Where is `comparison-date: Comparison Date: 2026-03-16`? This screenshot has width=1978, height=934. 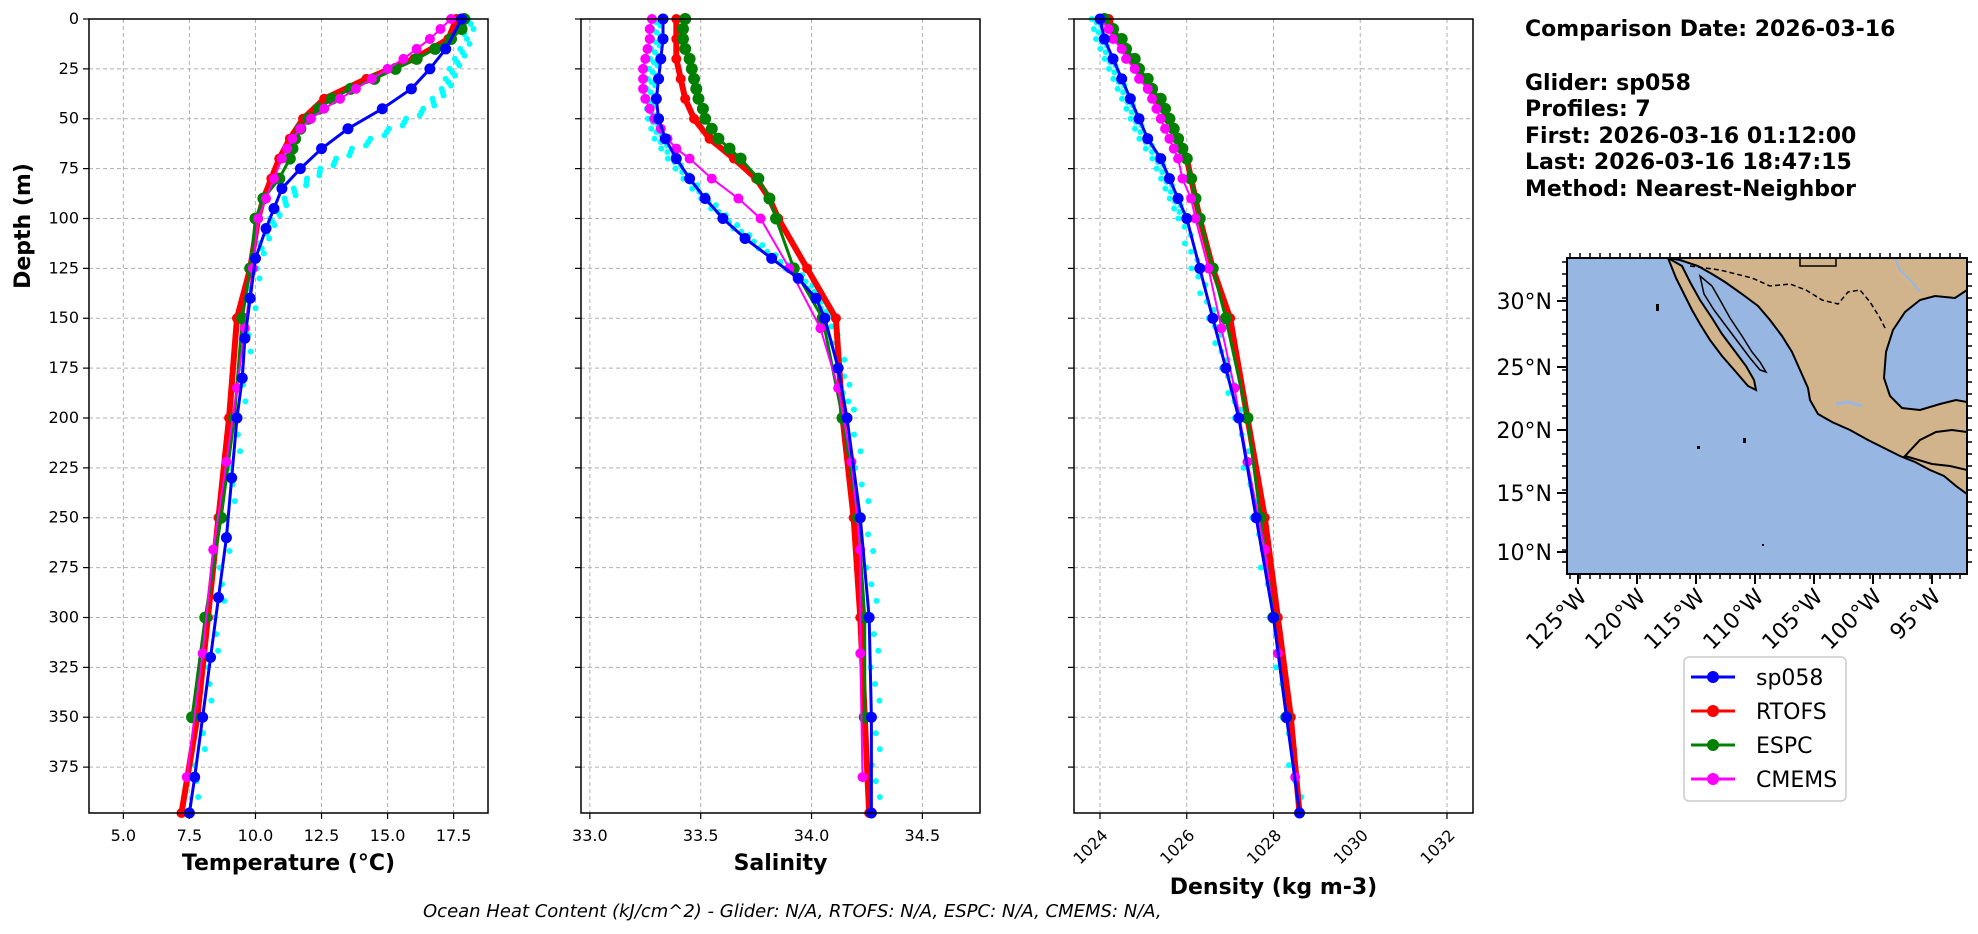
comparison-date: Comparison Date: 2026-03-16 is located at coordinates (1710, 29).